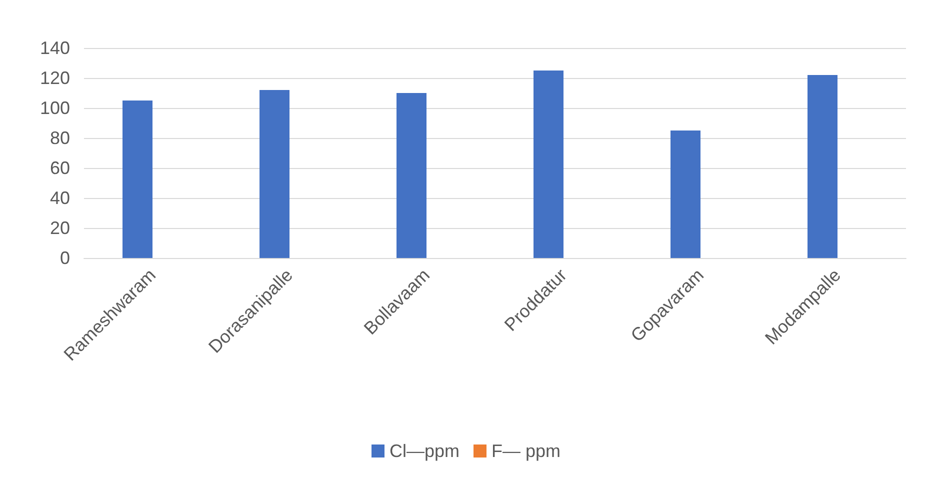  Describe the element at coordinates (424, 451) in the screenshot. I see `legend-label: Cl—ppm` at that location.